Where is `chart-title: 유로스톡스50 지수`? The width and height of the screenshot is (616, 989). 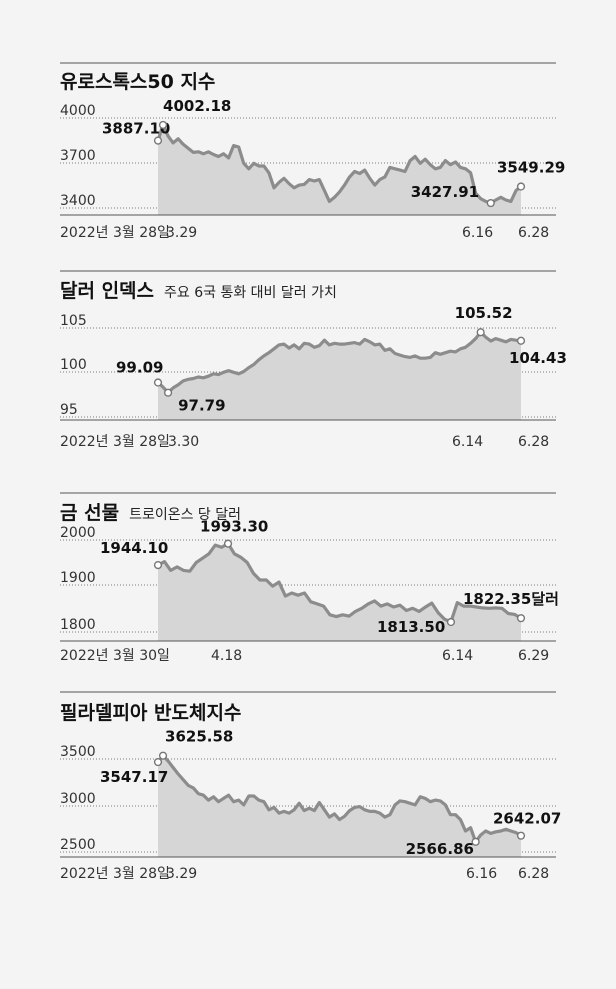 chart-title: 유로스톡스50 지수 is located at coordinates (137, 82).